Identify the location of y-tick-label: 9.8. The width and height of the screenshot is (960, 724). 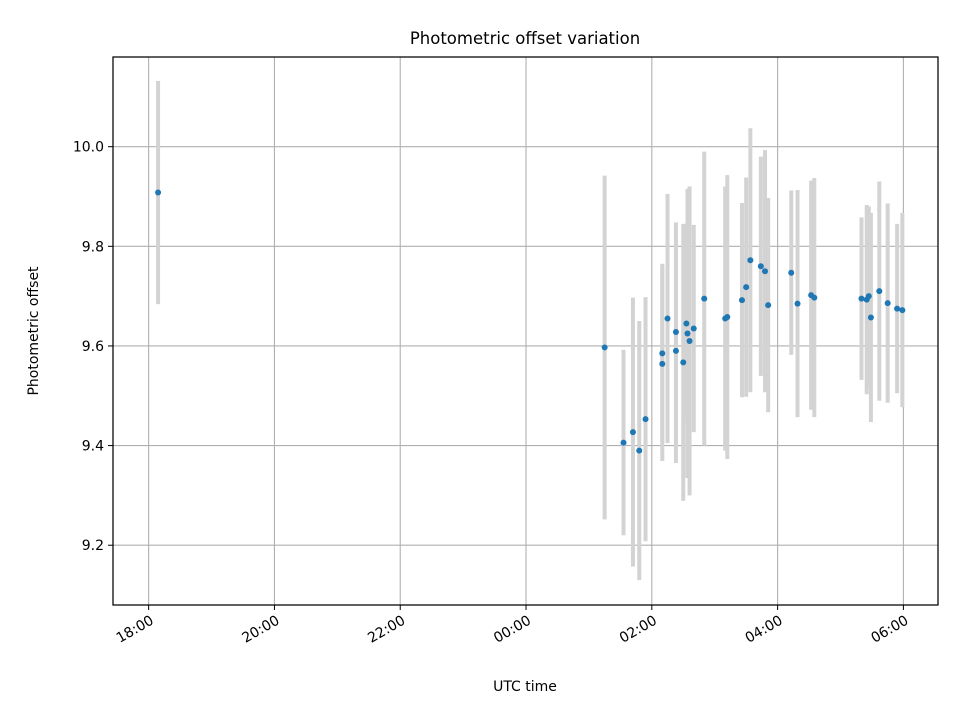
(93, 247).